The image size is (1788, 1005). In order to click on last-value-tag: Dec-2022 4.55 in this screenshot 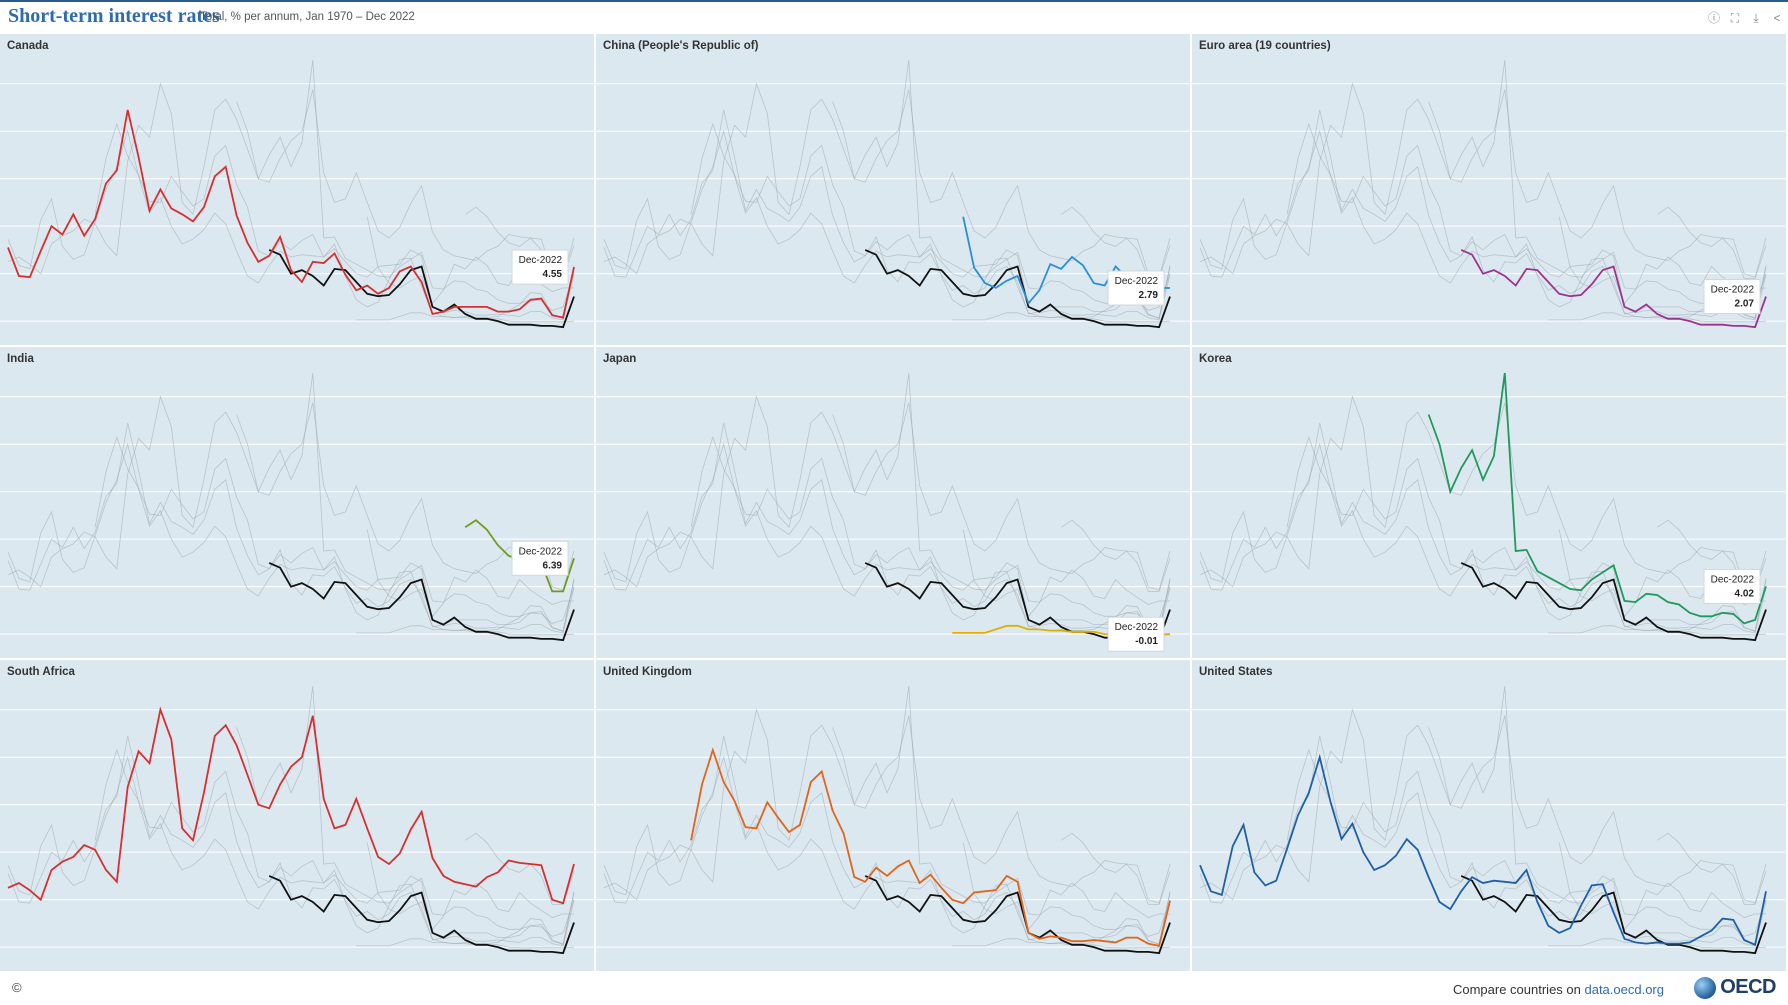, I will do `click(540, 267)`.